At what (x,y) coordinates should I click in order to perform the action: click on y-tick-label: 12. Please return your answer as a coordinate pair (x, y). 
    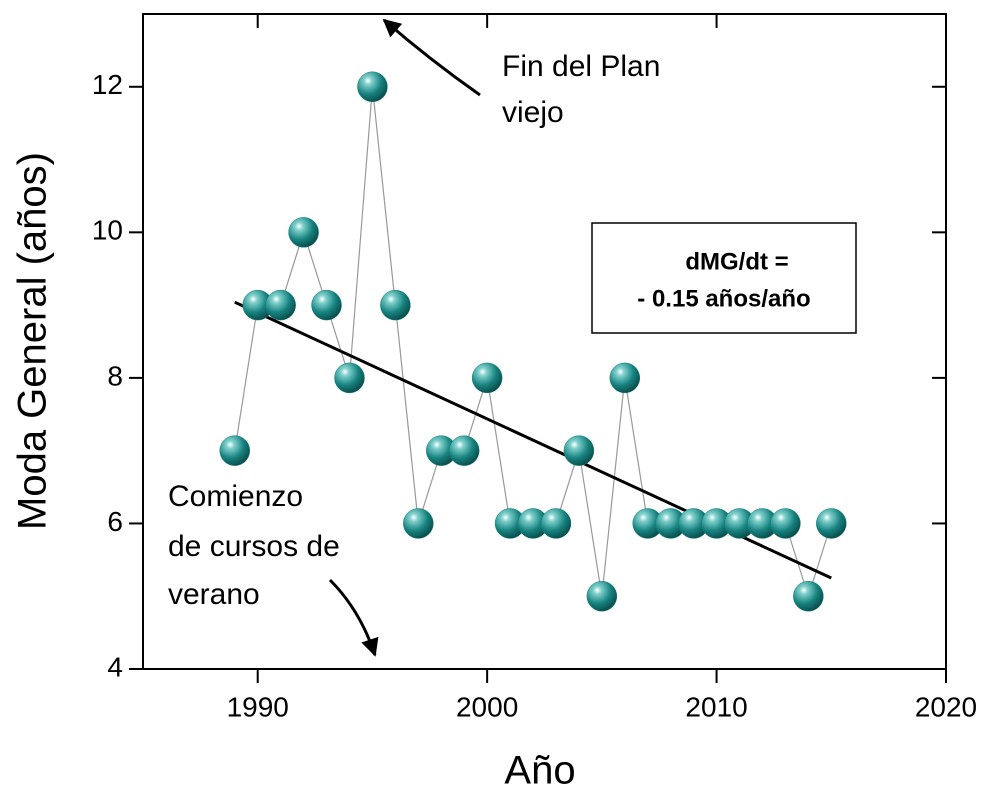
    Looking at the image, I should click on (107, 84).